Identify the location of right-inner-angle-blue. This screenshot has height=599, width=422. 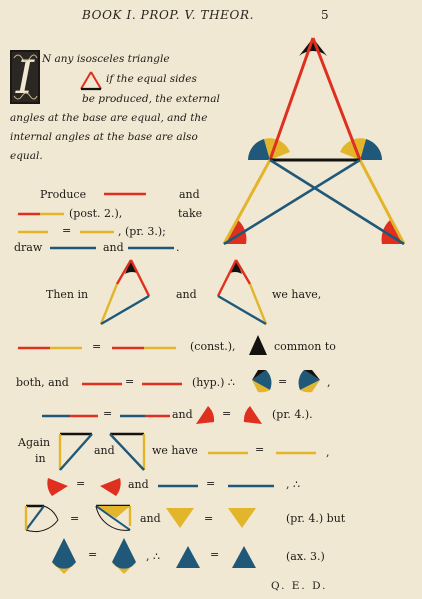
(371, 149).